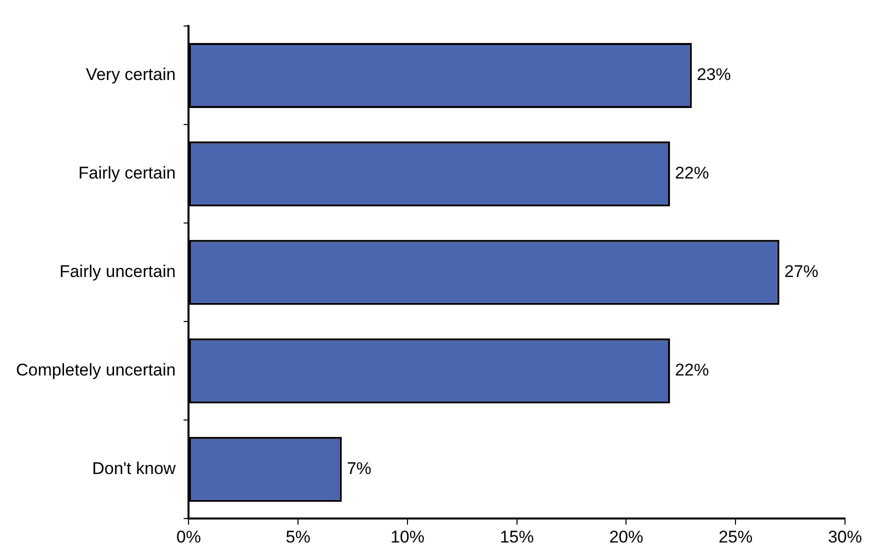  What do you see at coordinates (801, 272) in the screenshot?
I see `data-label: 27%` at bounding box center [801, 272].